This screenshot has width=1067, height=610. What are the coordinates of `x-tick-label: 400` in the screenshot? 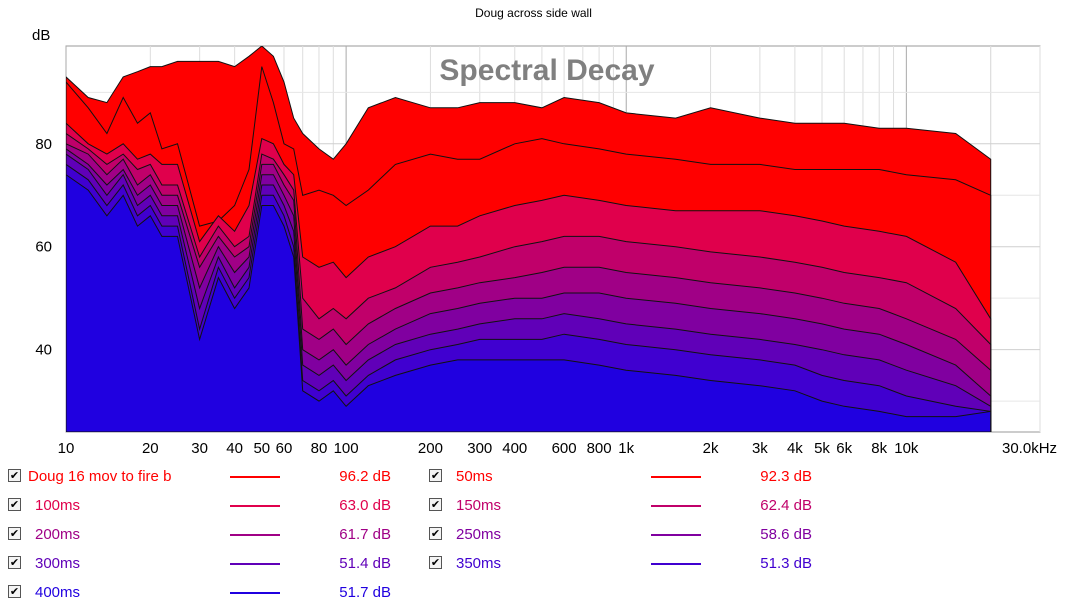 It's located at (514, 448).